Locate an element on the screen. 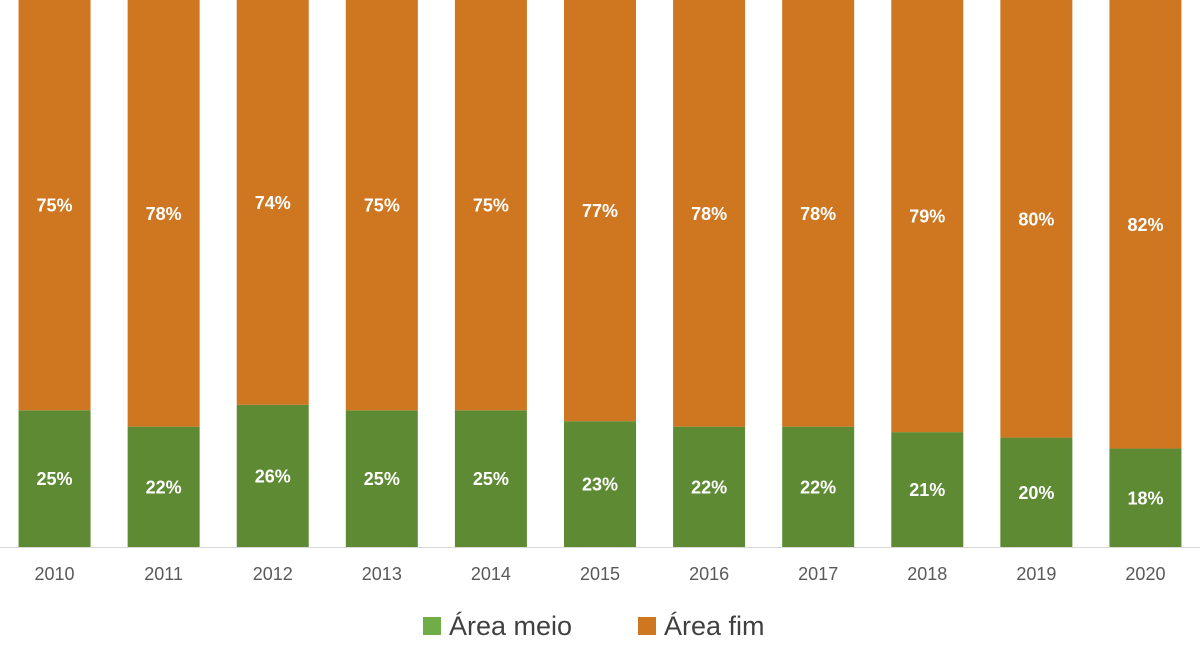 The image size is (1200, 646). data-label-area-fim-2016: 78% is located at coordinates (709, 214).